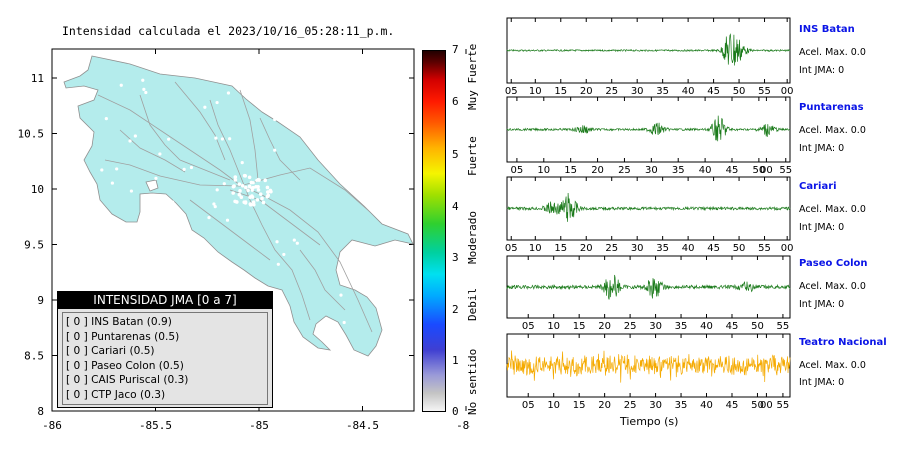 Image resolution: width=910 pixels, height=460 pixels. Describe the element at coordinates (31, 134) in the screenshot. I see `map-y-tick-label: 10.5` at that location.